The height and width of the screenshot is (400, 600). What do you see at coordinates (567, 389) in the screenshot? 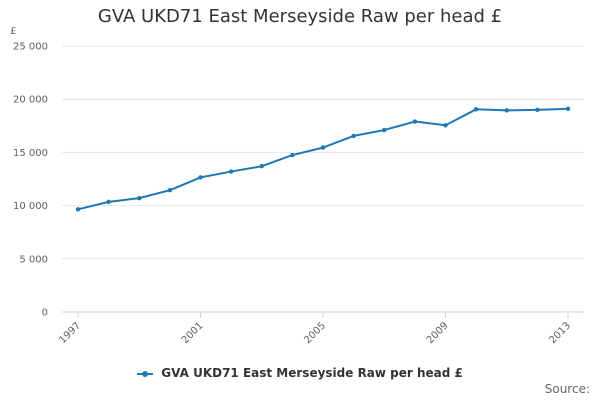
I see `source-label: Source:` at bounding box center [567, 389].